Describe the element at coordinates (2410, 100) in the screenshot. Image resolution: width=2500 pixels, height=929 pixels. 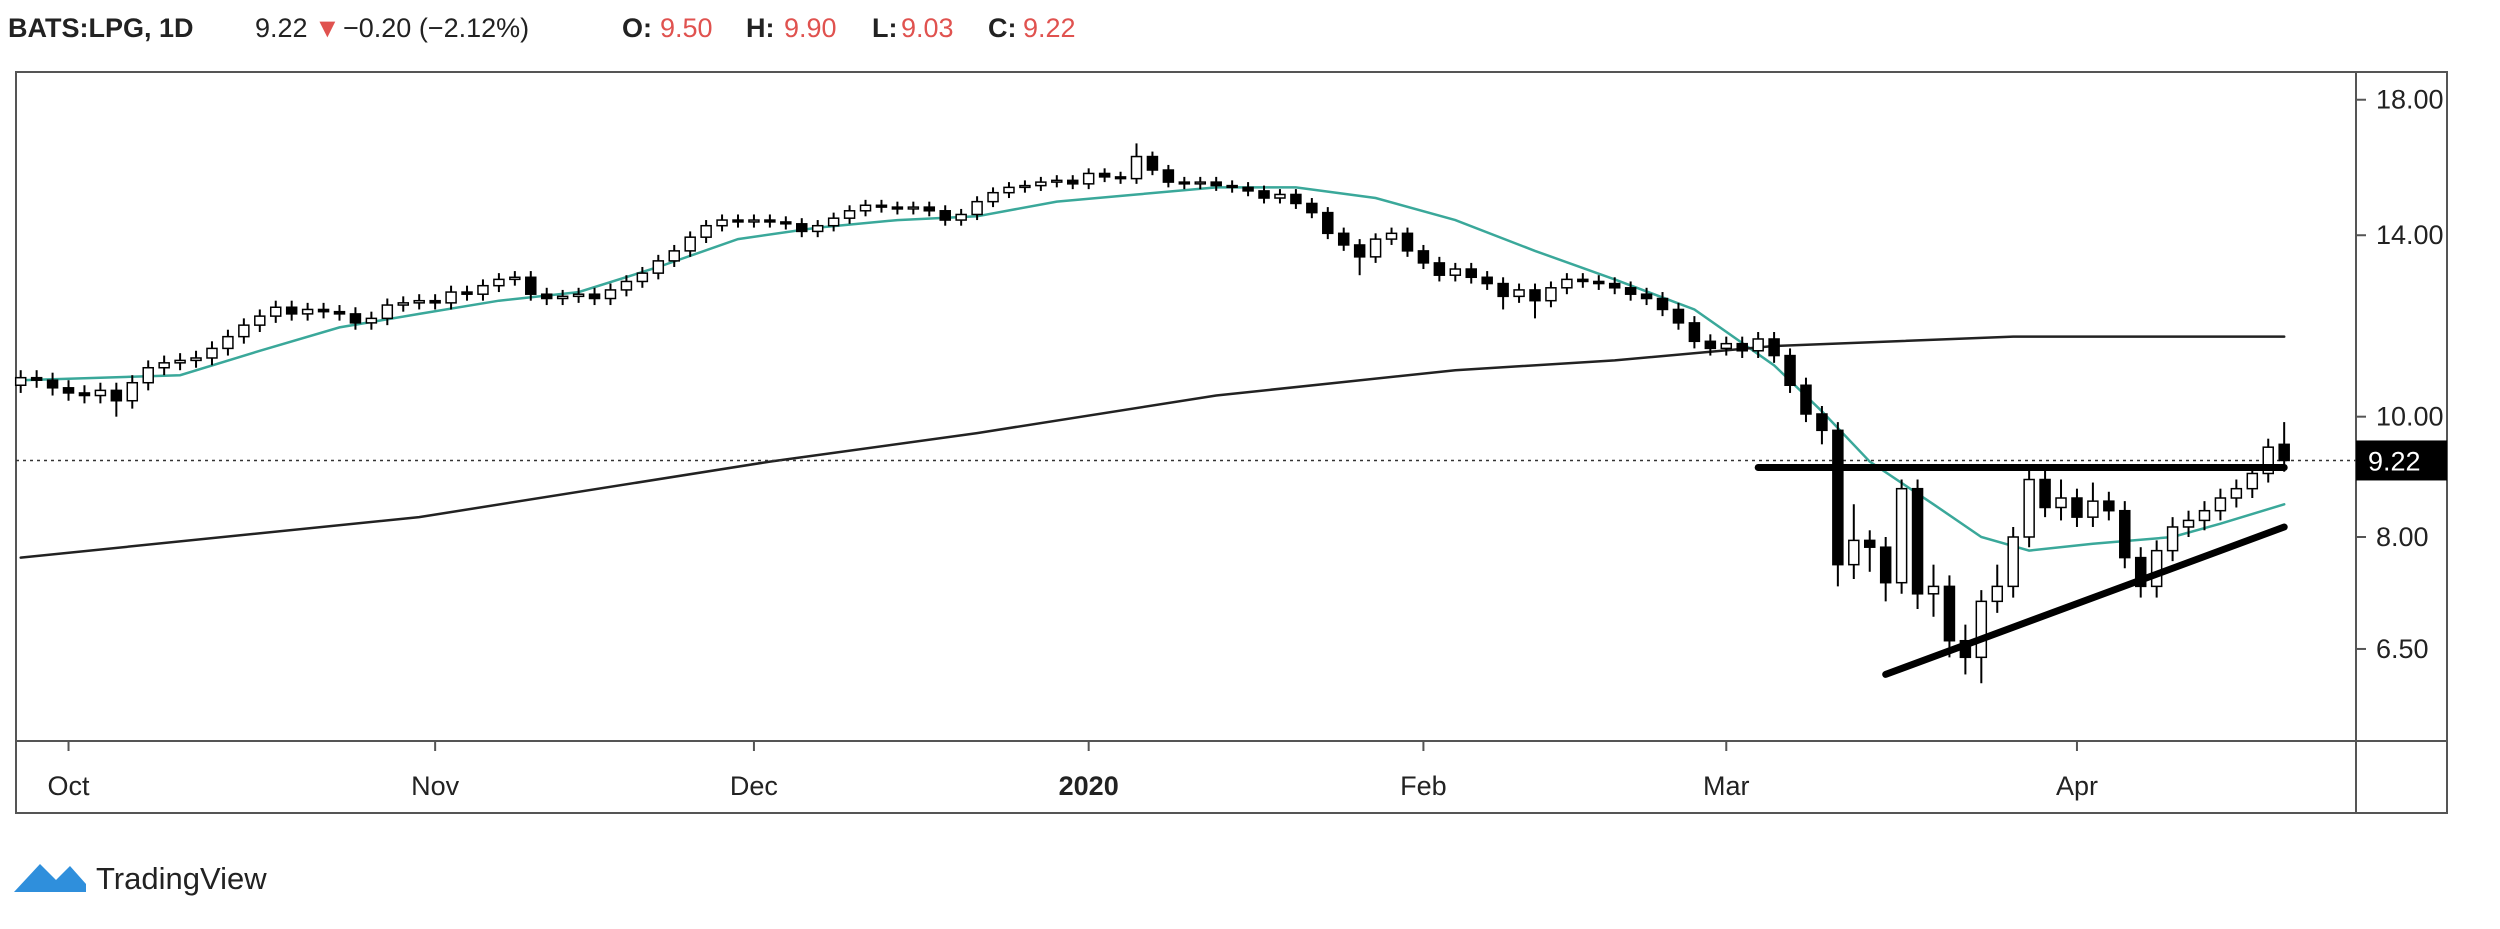
I see `y-tick-label: 18.00` at that location.